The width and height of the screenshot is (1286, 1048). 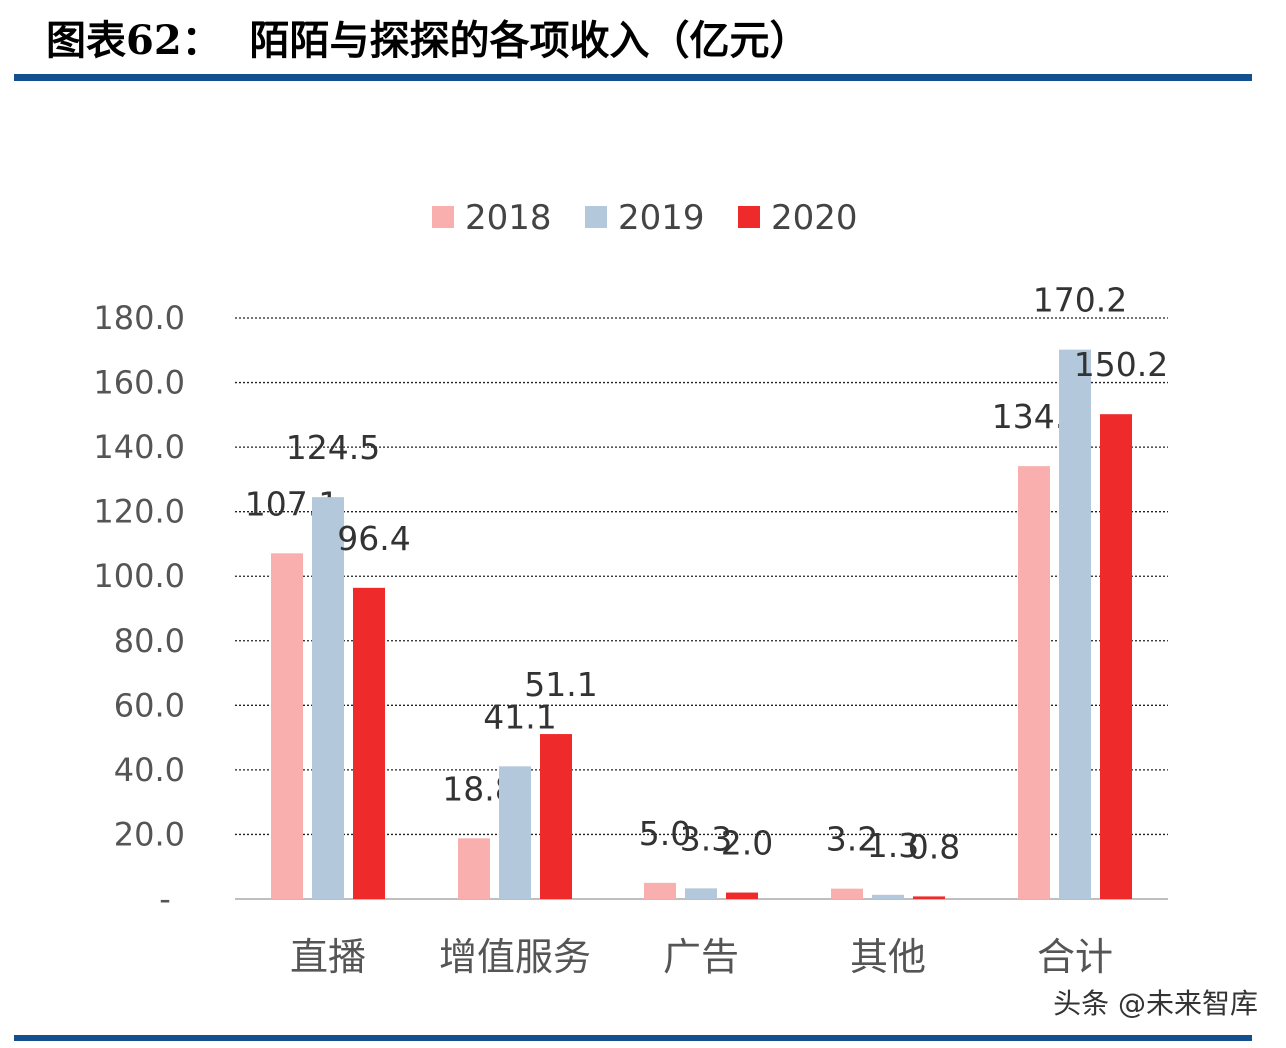 What do you see at coordinates (888, 957) in the screenshot?
I see `category-label: 其他` at bounding box center [888, 957].